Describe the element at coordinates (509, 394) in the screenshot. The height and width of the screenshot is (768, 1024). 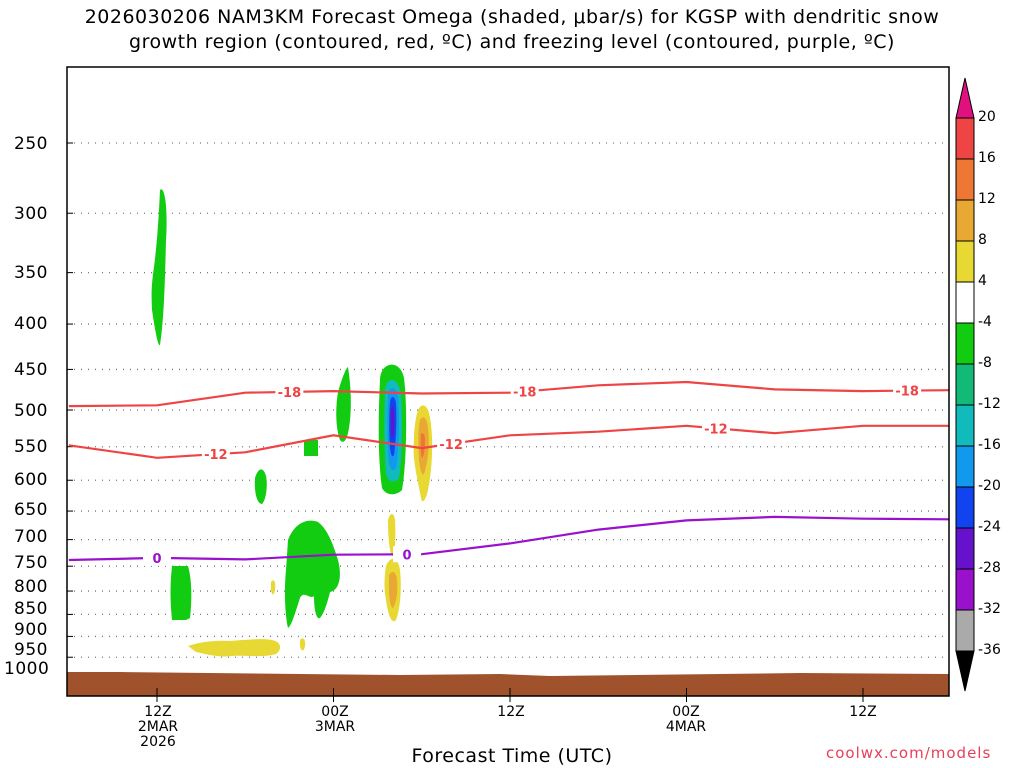
I see `dgz-minus18-contour` at that location.